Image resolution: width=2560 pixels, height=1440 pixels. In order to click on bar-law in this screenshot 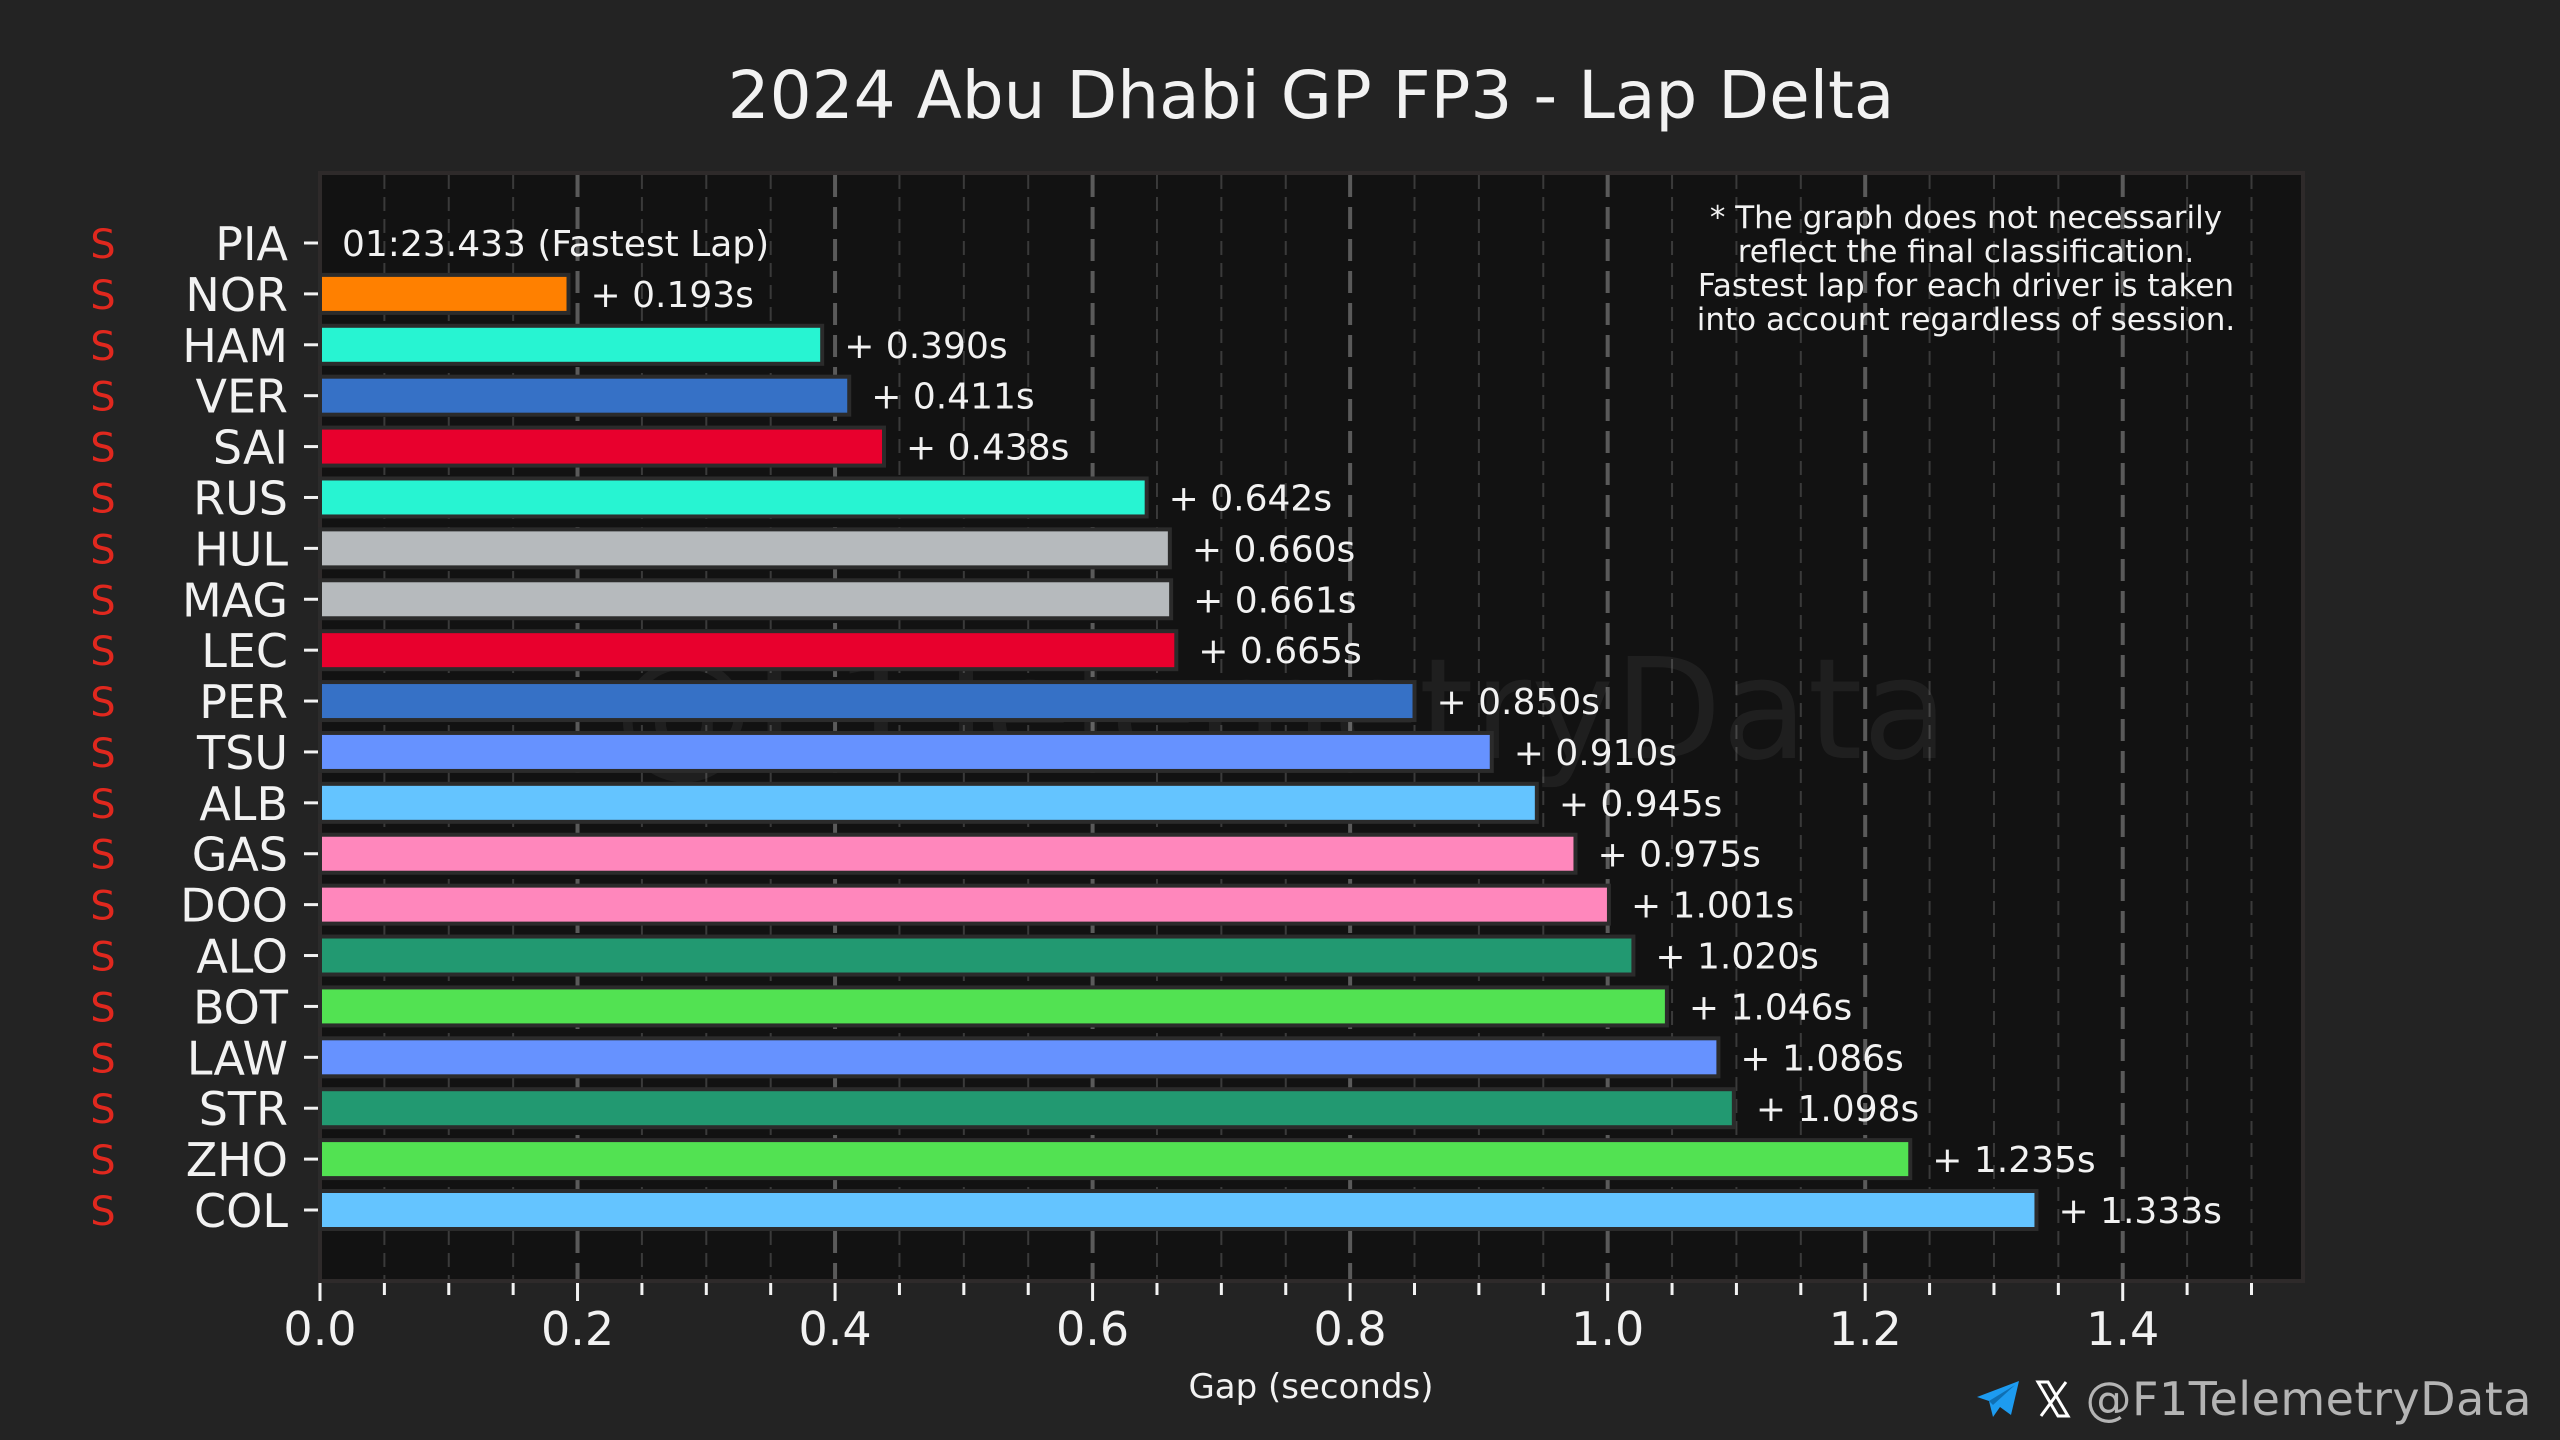, I will do `click(1019, 1057)`.